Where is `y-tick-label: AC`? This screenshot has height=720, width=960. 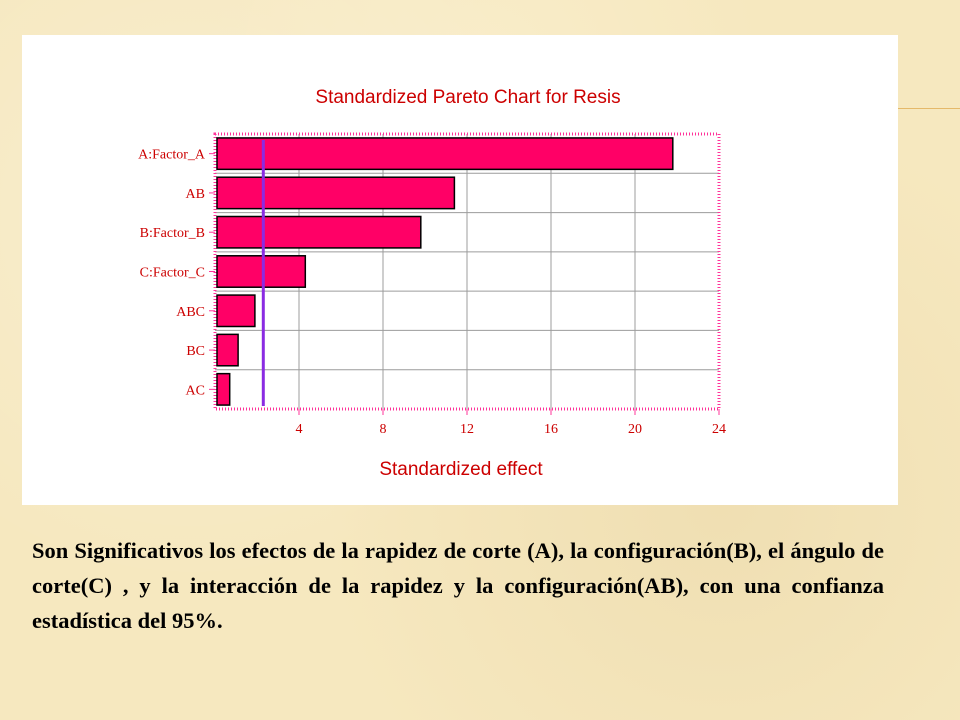 y-tick-label: AC is located at coordinates (195, 390).